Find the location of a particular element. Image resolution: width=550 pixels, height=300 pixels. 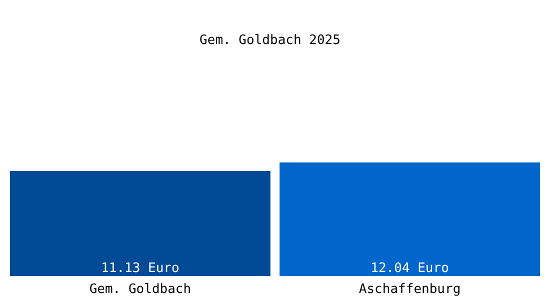

x-tick-label: Gem. Goldbach is located at coordinates (140, 289).